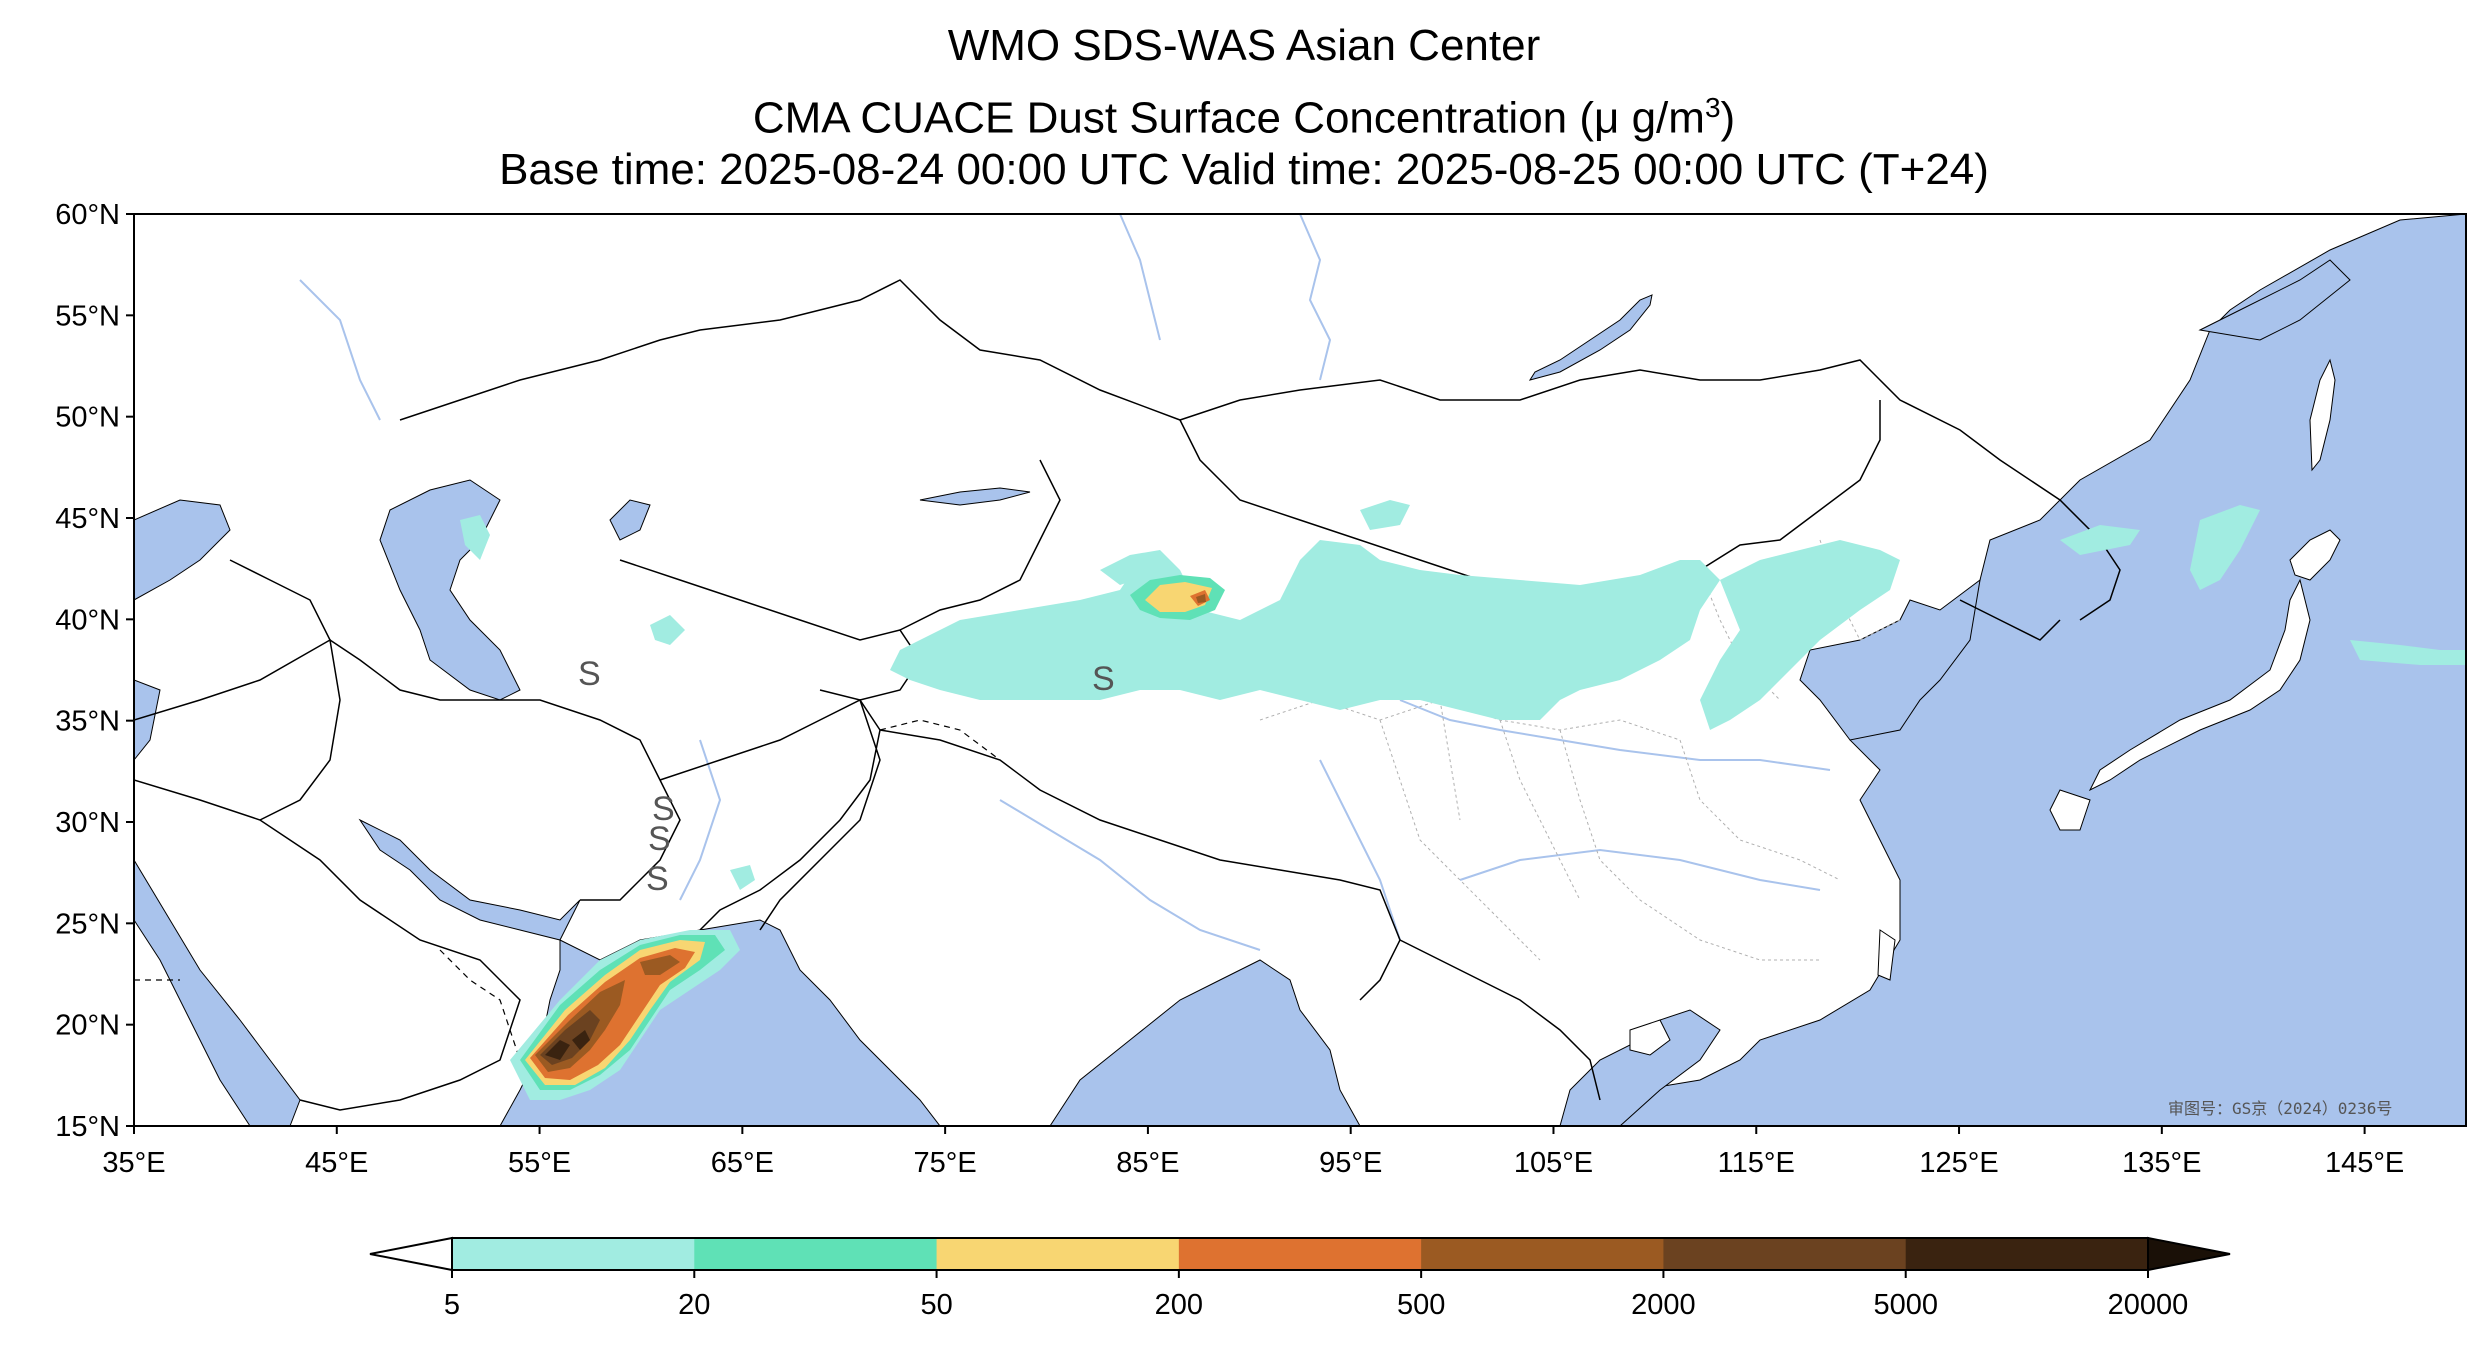 This screenshot has width=2488, height=1362. What do you see at coordinates (1590, 337) in the screenshot?
I see `lake-baikal` at bounding box center [1590, 337].